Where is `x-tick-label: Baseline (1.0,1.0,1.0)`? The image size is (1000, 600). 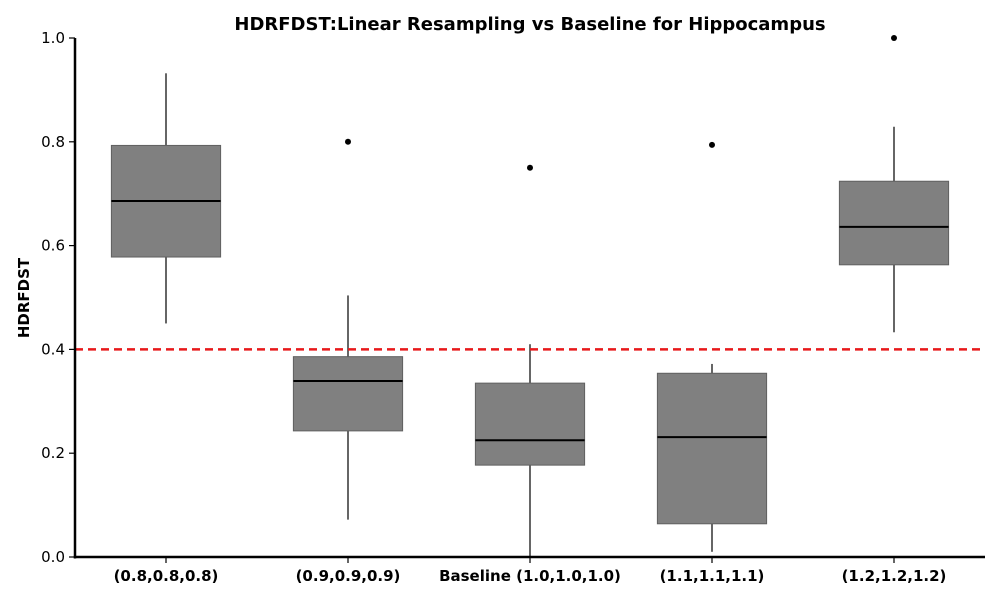 x-tick-label: Baseline (1.0,1.0,1.0) is located at coordinates (530, 576).